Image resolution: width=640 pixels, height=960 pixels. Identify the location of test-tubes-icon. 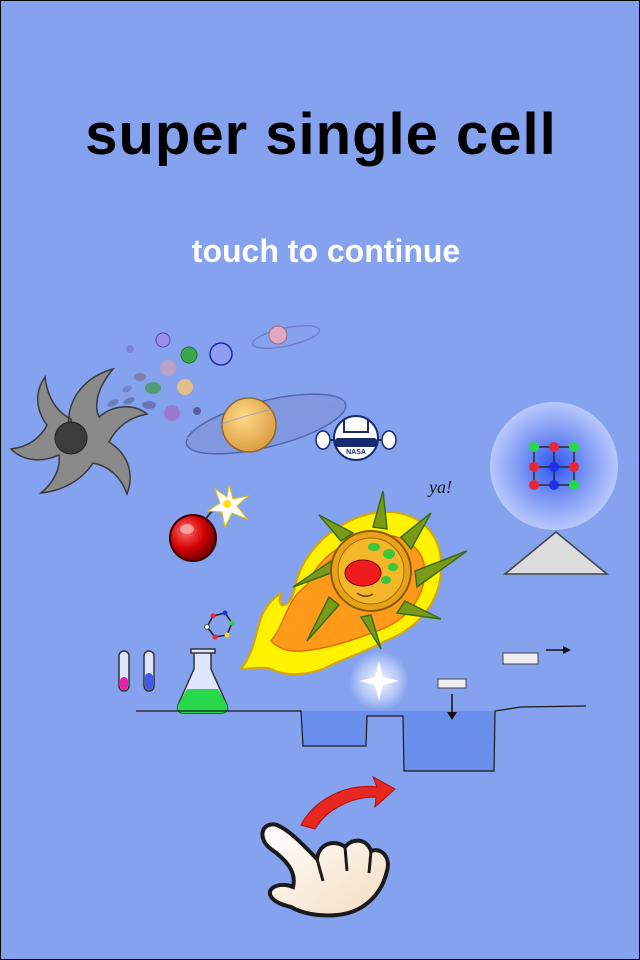
(136, 671).